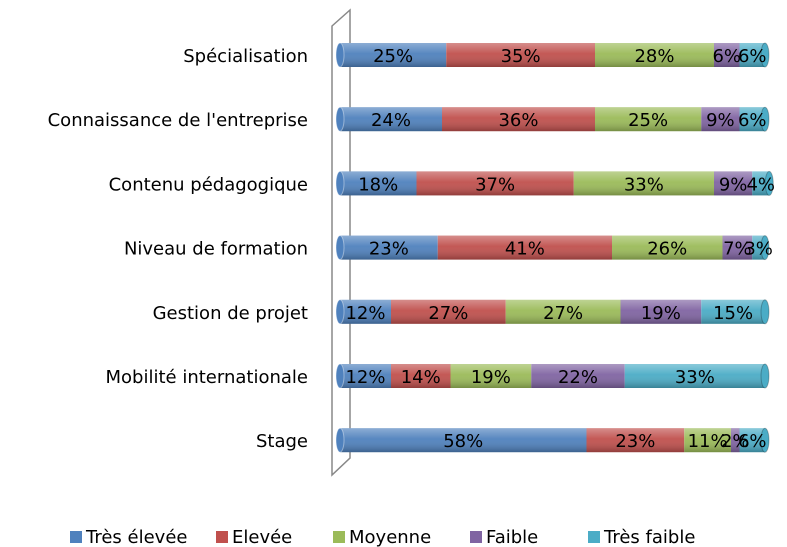 The width and height of the screenshot is (787, 547). What do you see at coordinates (737, 249) in the screenshot?
I see `value-label: 7%` at bounding box center [737, 249].